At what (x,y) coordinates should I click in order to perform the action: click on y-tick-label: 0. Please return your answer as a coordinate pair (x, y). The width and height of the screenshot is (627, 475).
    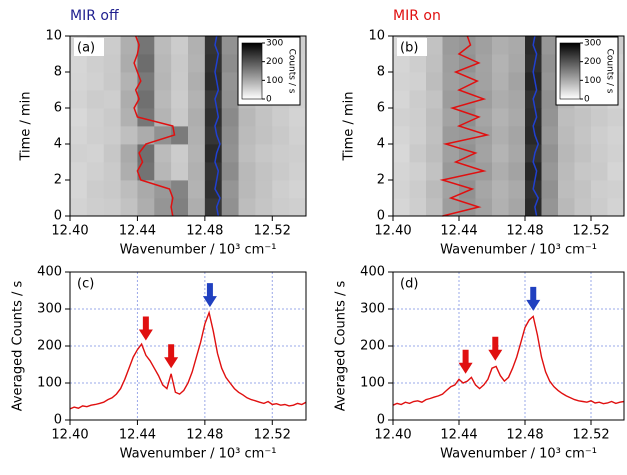
    Looking at the image, I should click on (381, 216).